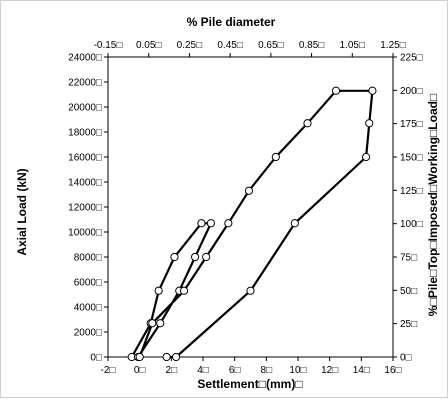  I want to click on y2-tick-label: 175□, so click(411, 124).